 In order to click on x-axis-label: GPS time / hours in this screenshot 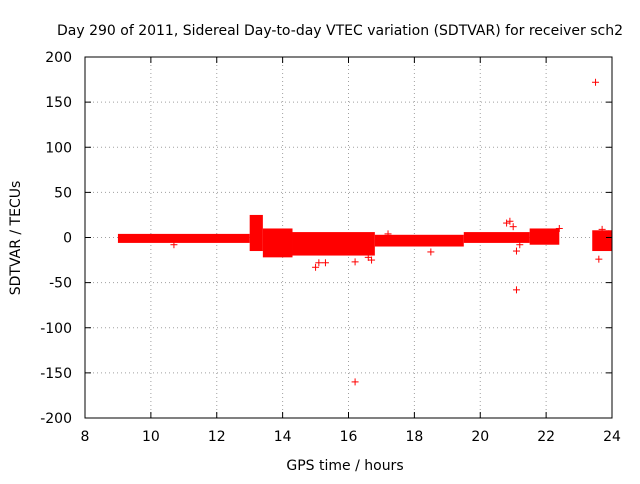, I will do `click(344, 466)`.